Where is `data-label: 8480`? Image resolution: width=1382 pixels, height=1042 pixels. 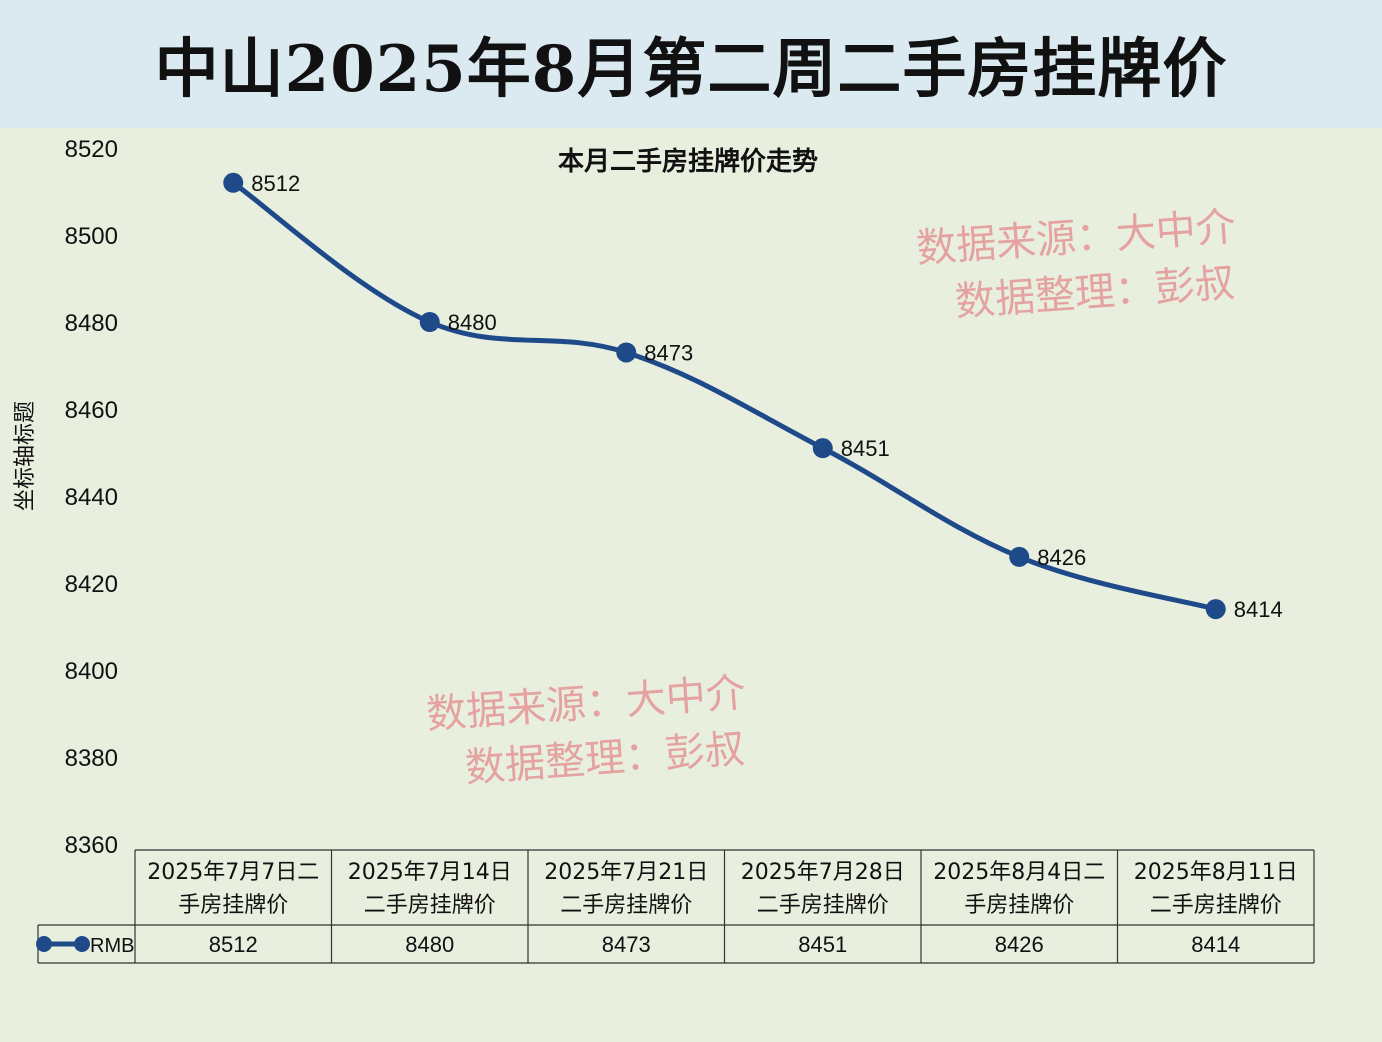
data-label: 8480 is located at coordinates (472, 322).